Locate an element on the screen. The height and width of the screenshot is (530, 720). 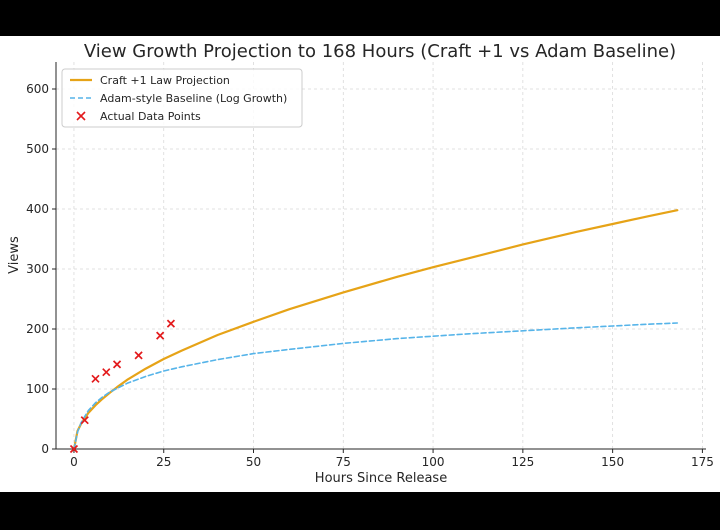
x-tick-label: 0 is located at coordinates (74, 462).